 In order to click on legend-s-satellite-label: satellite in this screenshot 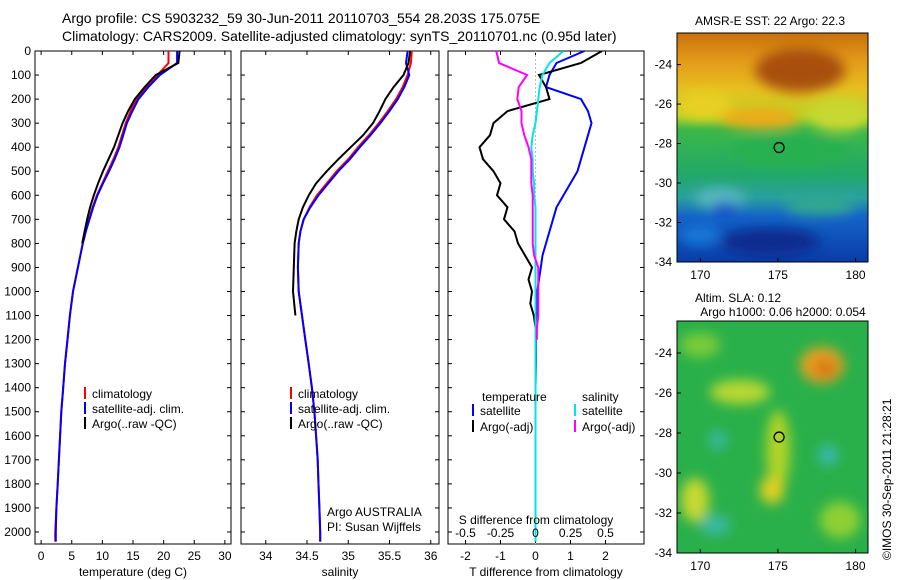, I will do `click(602, 411)`.